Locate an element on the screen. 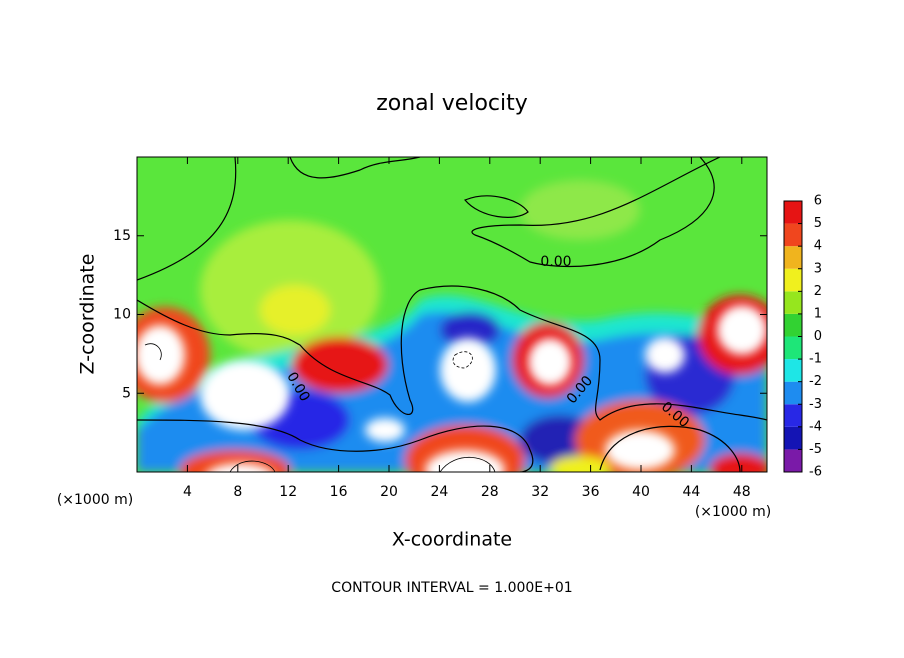 The image size is (904, 658). y-tick-label: 15 is located at coordinates (122, 236).